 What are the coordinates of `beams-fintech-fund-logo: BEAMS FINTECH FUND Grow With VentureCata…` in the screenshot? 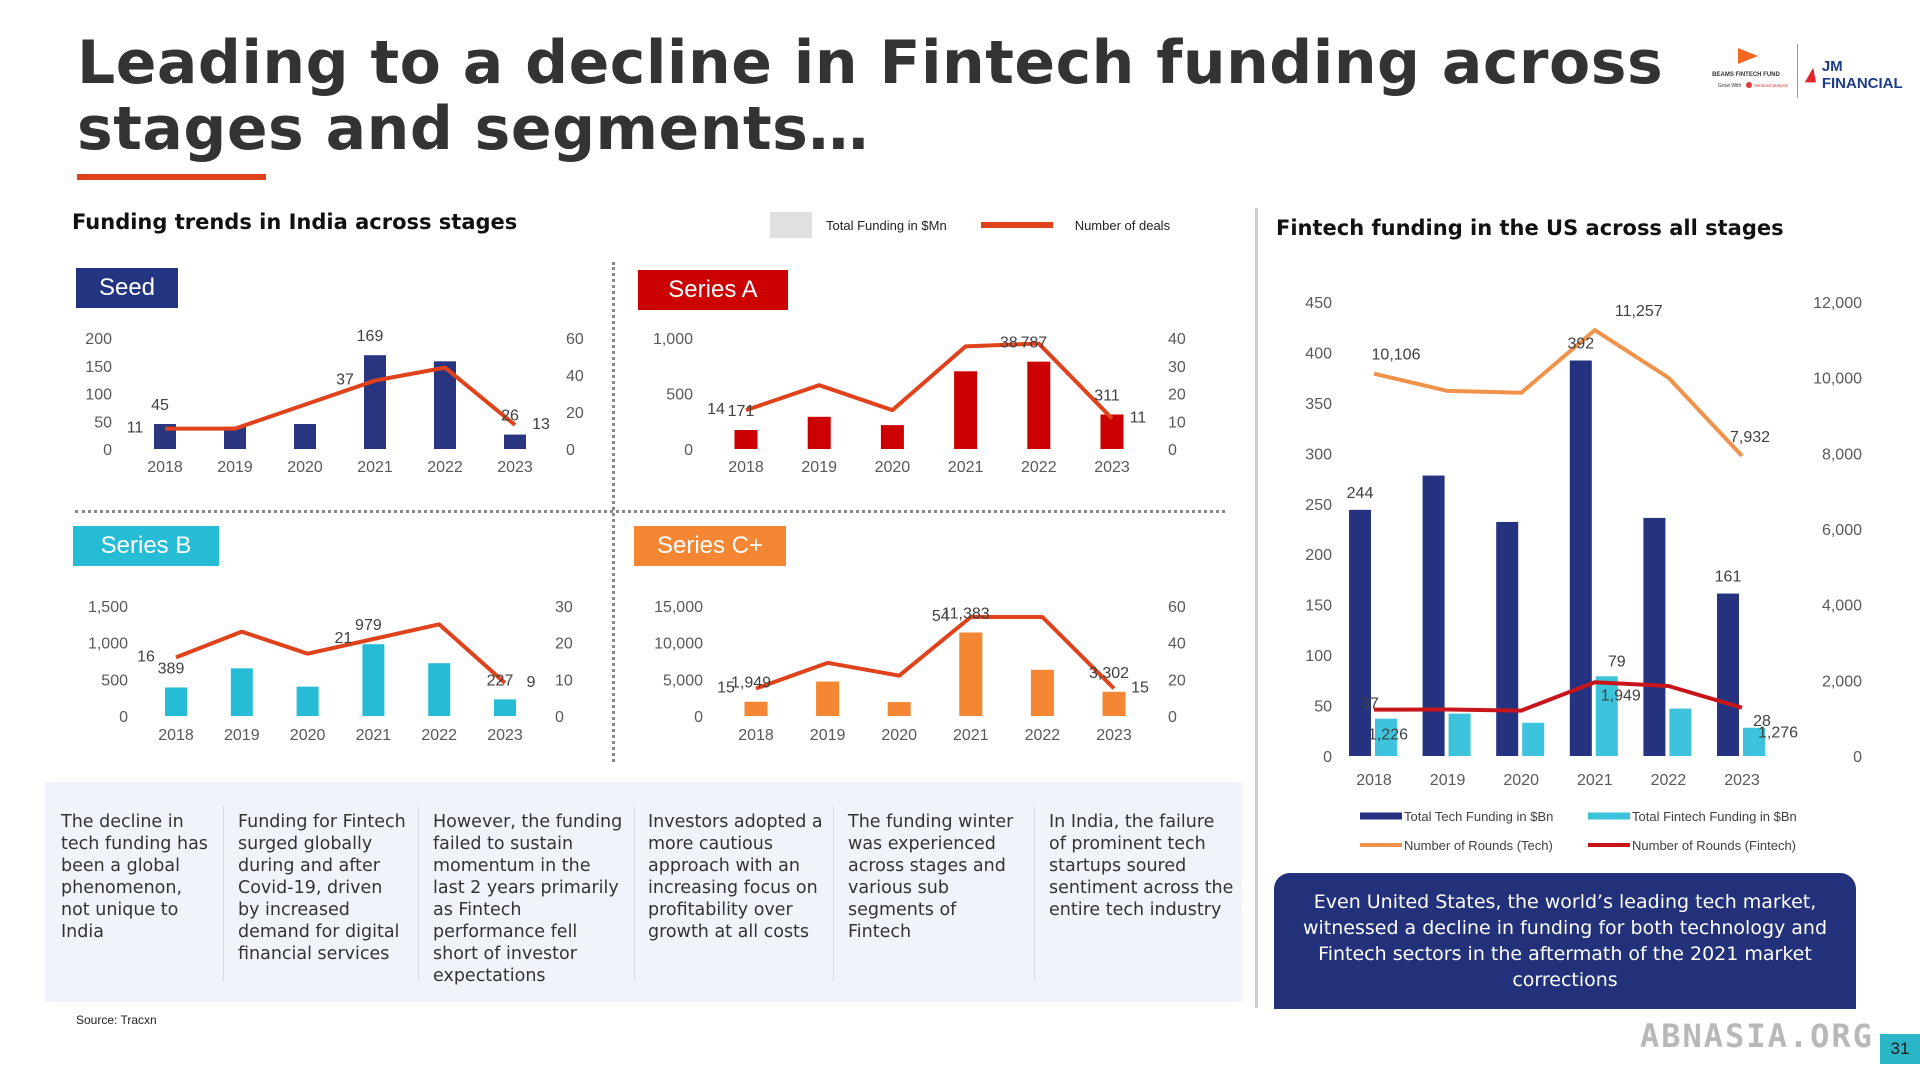 It's located at (1750, 68).